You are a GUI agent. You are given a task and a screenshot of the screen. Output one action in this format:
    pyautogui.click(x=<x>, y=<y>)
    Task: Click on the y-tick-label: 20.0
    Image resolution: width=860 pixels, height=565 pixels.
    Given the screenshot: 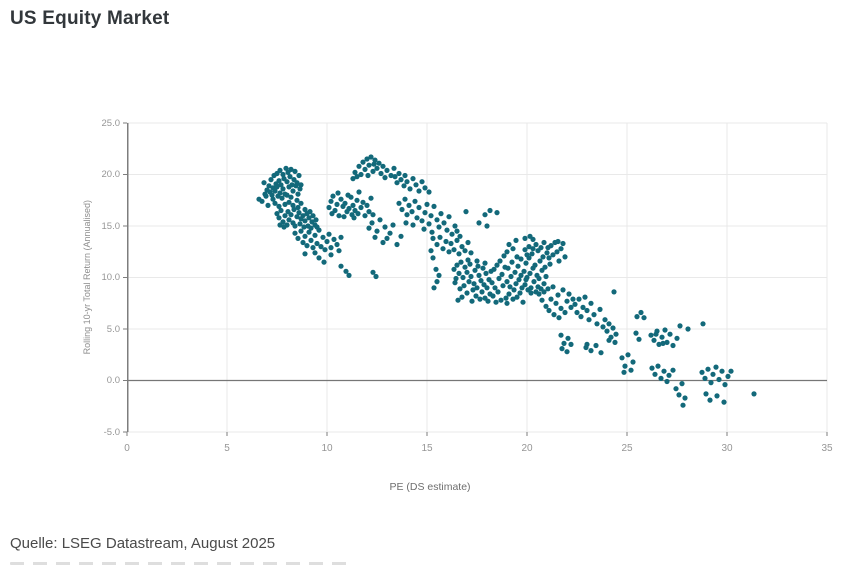 What is the action you would take?
    pyautogui.click(x=111, y=174)
    